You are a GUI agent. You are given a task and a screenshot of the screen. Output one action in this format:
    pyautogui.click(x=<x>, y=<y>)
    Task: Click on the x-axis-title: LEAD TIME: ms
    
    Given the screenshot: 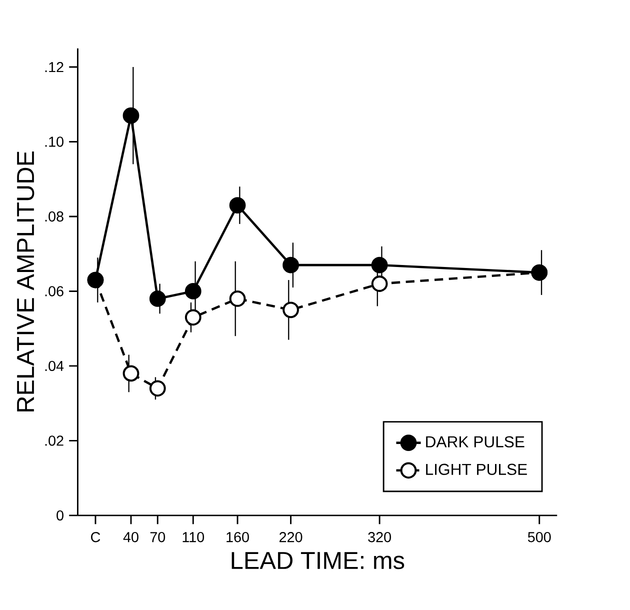 What is the action you would take?
    pyautogui.click(x=318, y=561)
    